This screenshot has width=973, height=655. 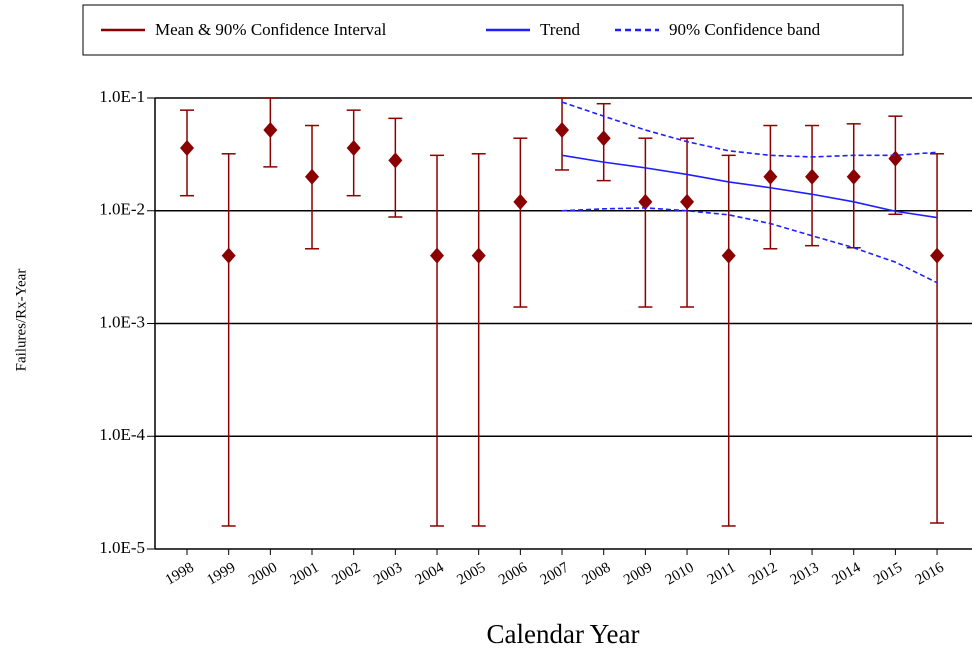 I want to click on x-tick-label: 2011, so click(x=722, y=574).